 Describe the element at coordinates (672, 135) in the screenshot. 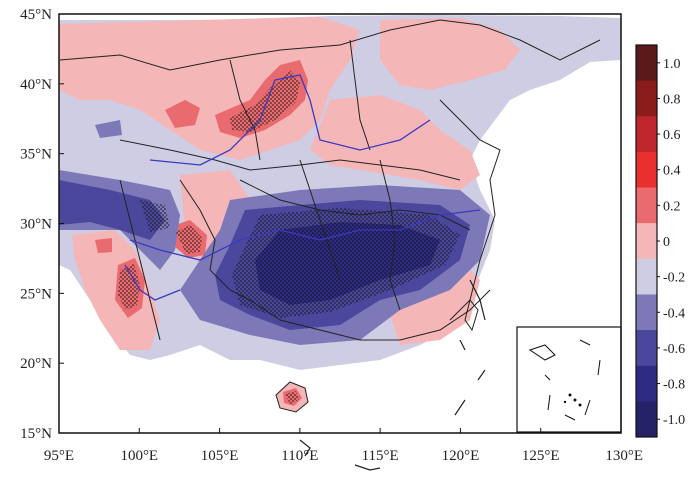

I see `colorbar-label: 0.6` at that location.